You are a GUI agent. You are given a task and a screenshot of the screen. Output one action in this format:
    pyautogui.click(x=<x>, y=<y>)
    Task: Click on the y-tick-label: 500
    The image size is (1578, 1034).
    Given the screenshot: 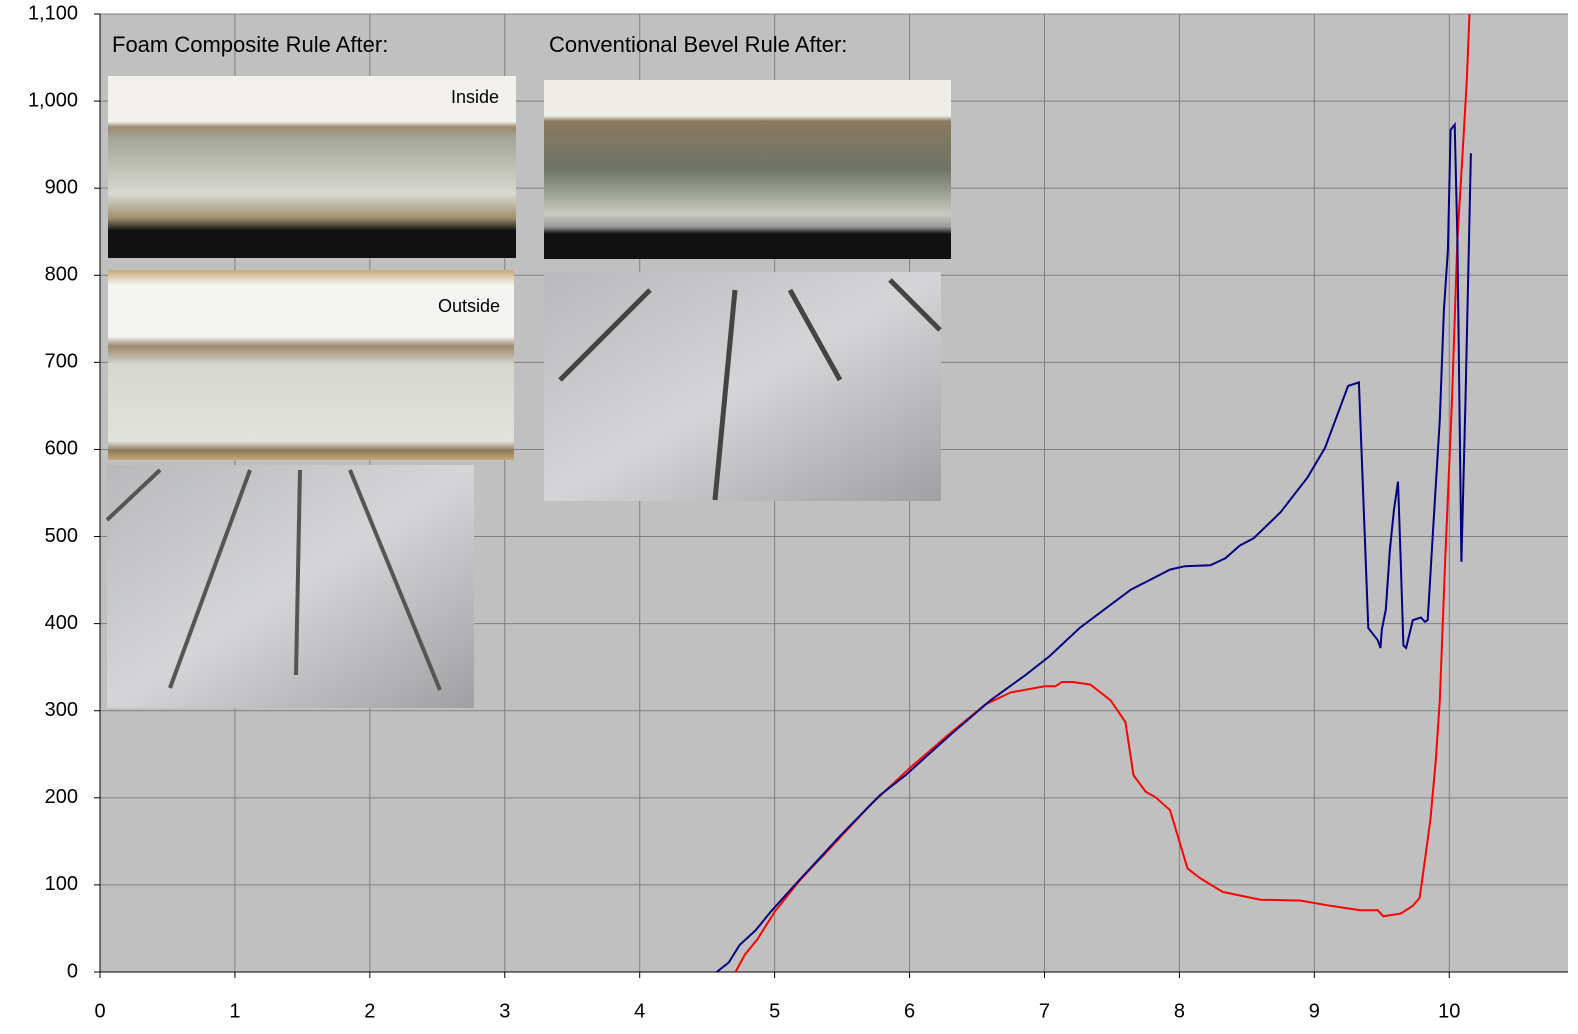 What is the action you would take?
    pyautogui.click(x=61, y=536)
    